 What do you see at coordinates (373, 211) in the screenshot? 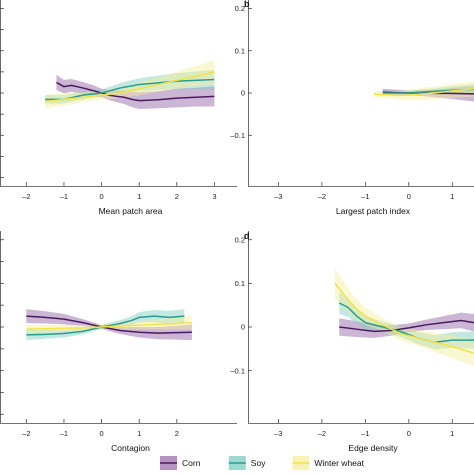
I see `x-axis-label: Largest patch index` at bounding box center [373, 211].